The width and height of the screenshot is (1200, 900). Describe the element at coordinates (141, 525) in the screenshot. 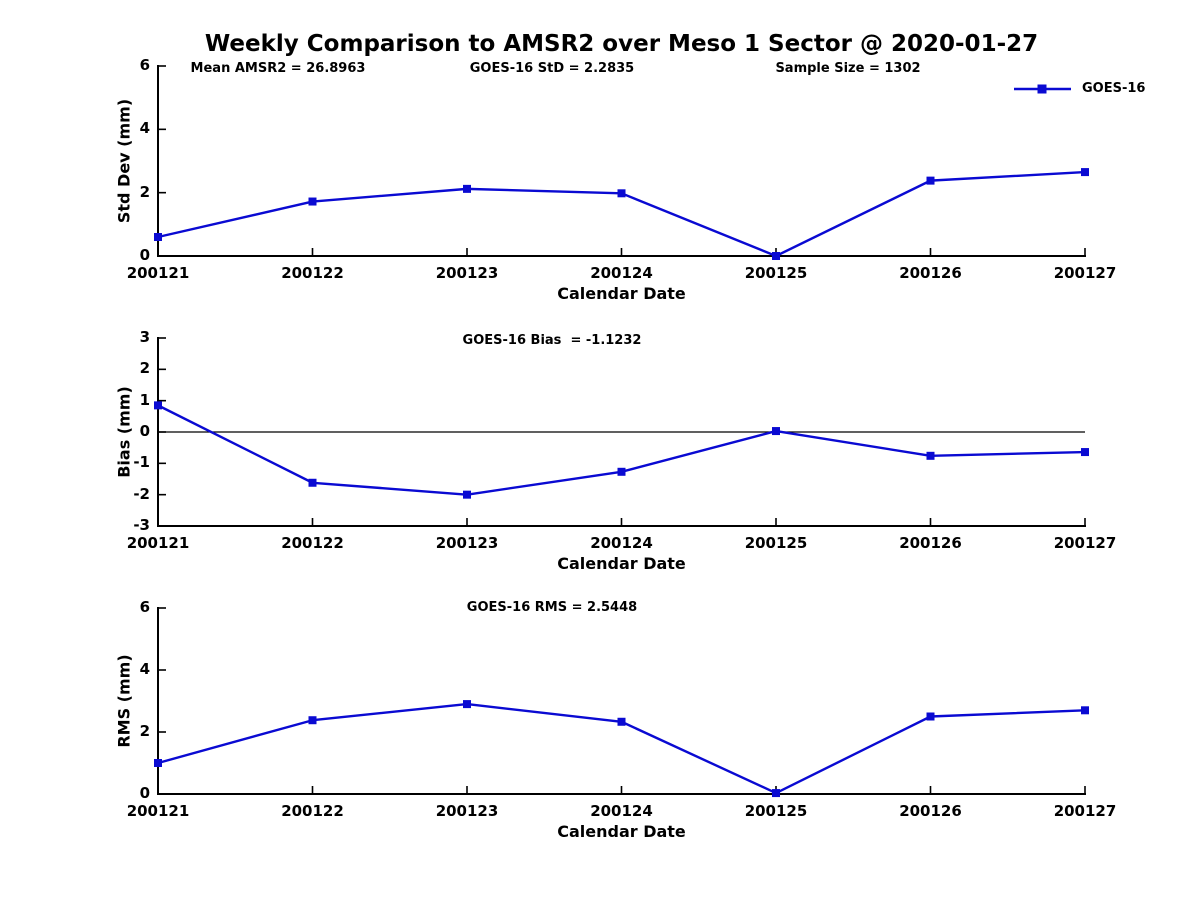

I see `y-tick-label: -3` at that location.